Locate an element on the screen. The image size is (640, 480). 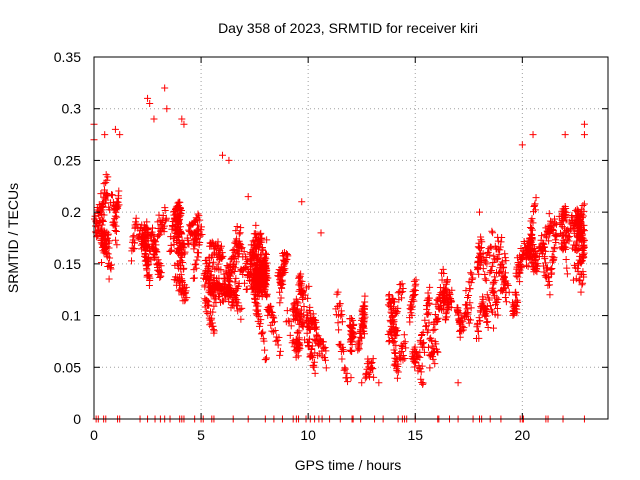
y-tick-label: 0.25 is located at coordinates (67, 160).